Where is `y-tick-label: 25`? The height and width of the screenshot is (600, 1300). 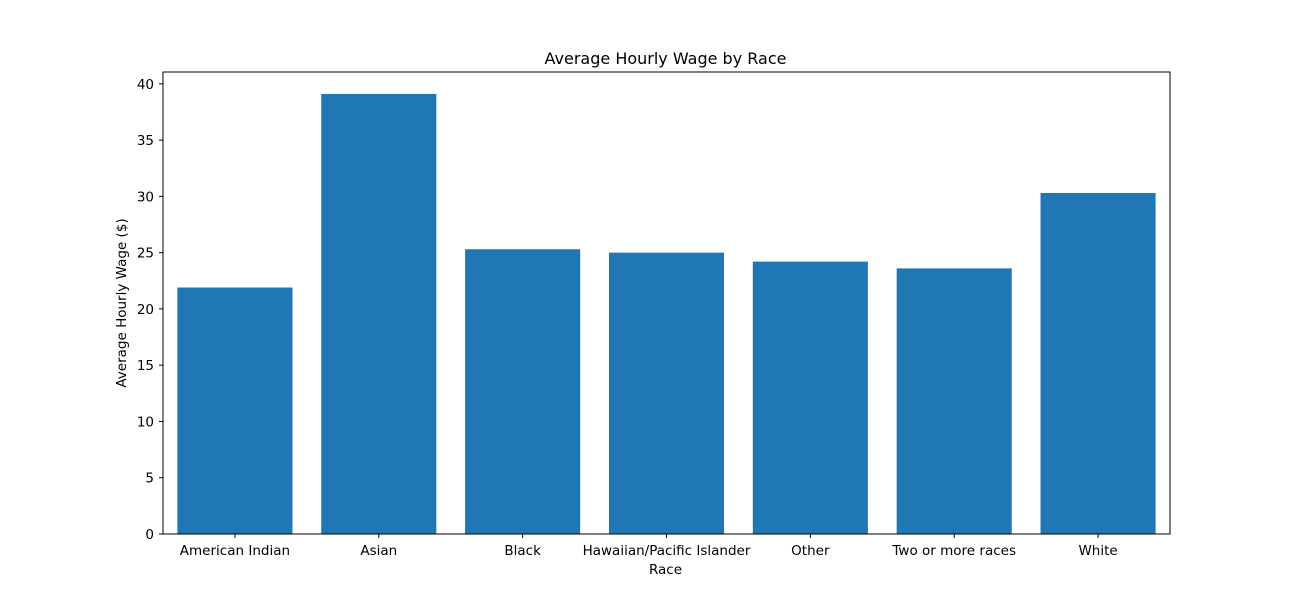 y-tick-label: 25 is located at coordinates (145, 254).